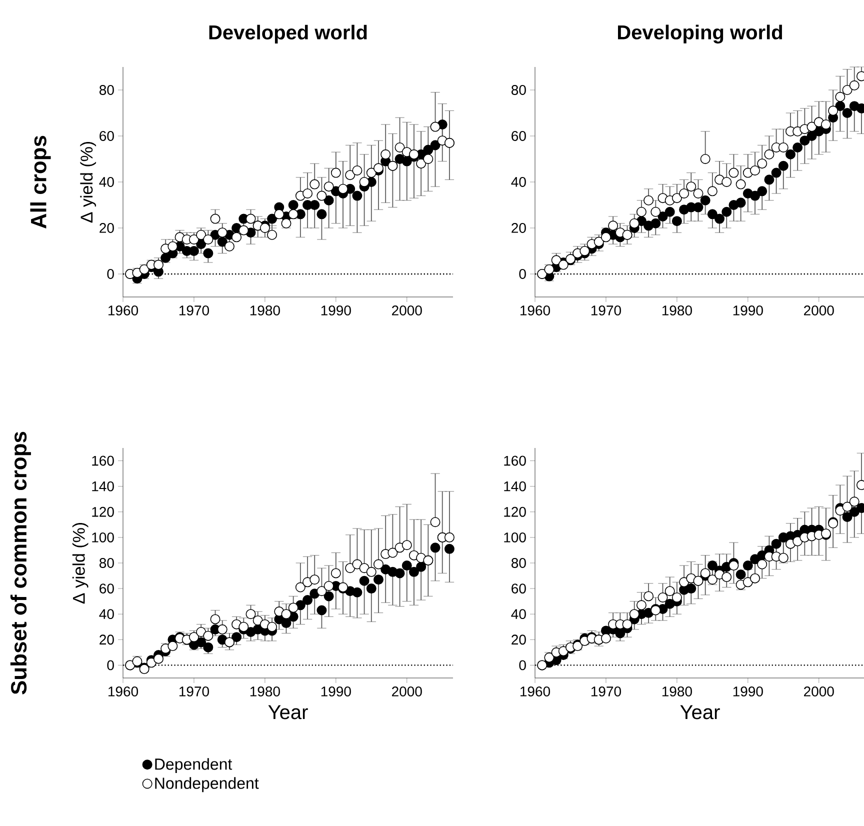 The image size is (864, 826). Describe the element at coordinates (193, 766) in the screenshot. I see `legend-label: Dependent` at that location.